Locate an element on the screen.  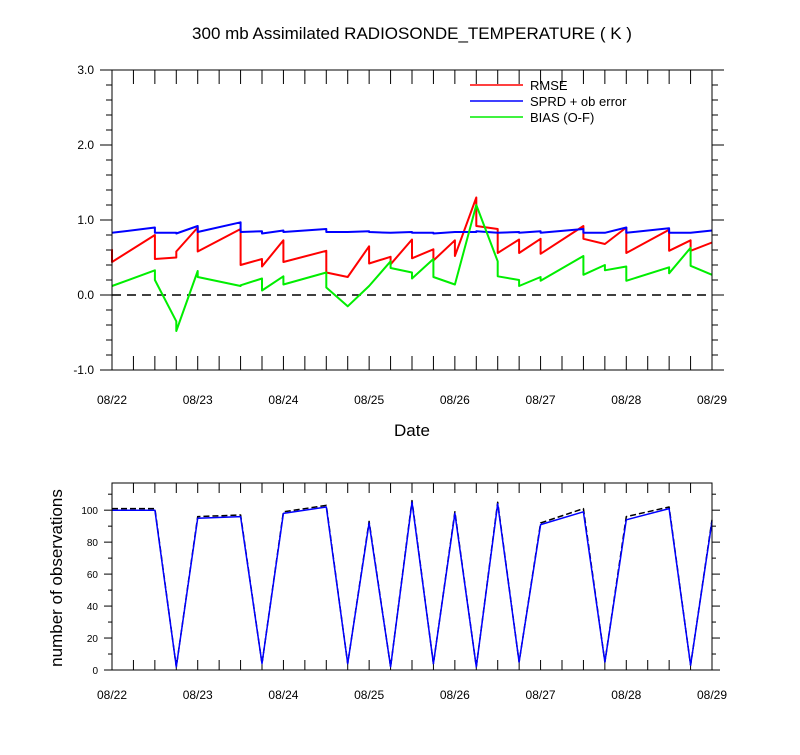
y-tick-label: 80 is located at coordinates (93, 543).